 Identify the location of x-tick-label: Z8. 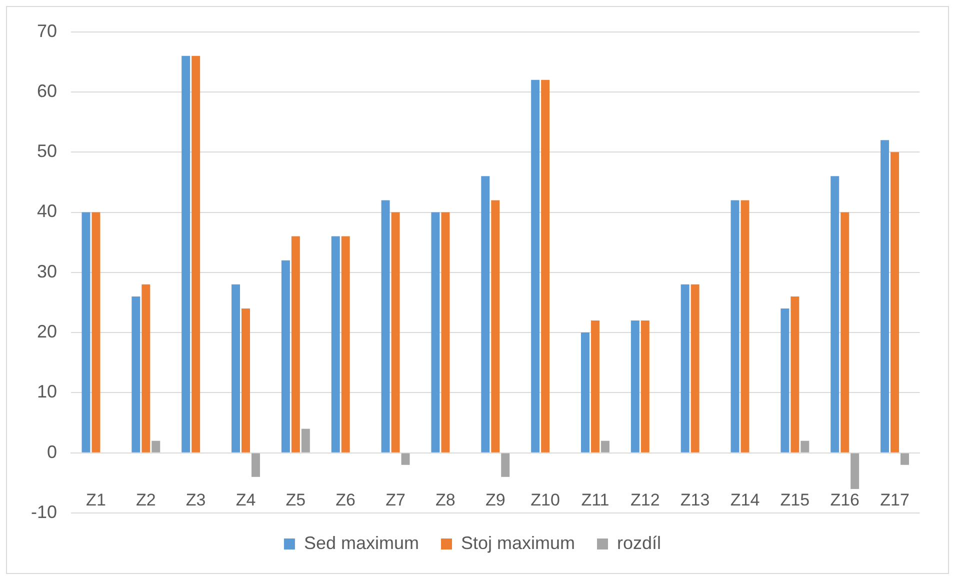
(446, 500).